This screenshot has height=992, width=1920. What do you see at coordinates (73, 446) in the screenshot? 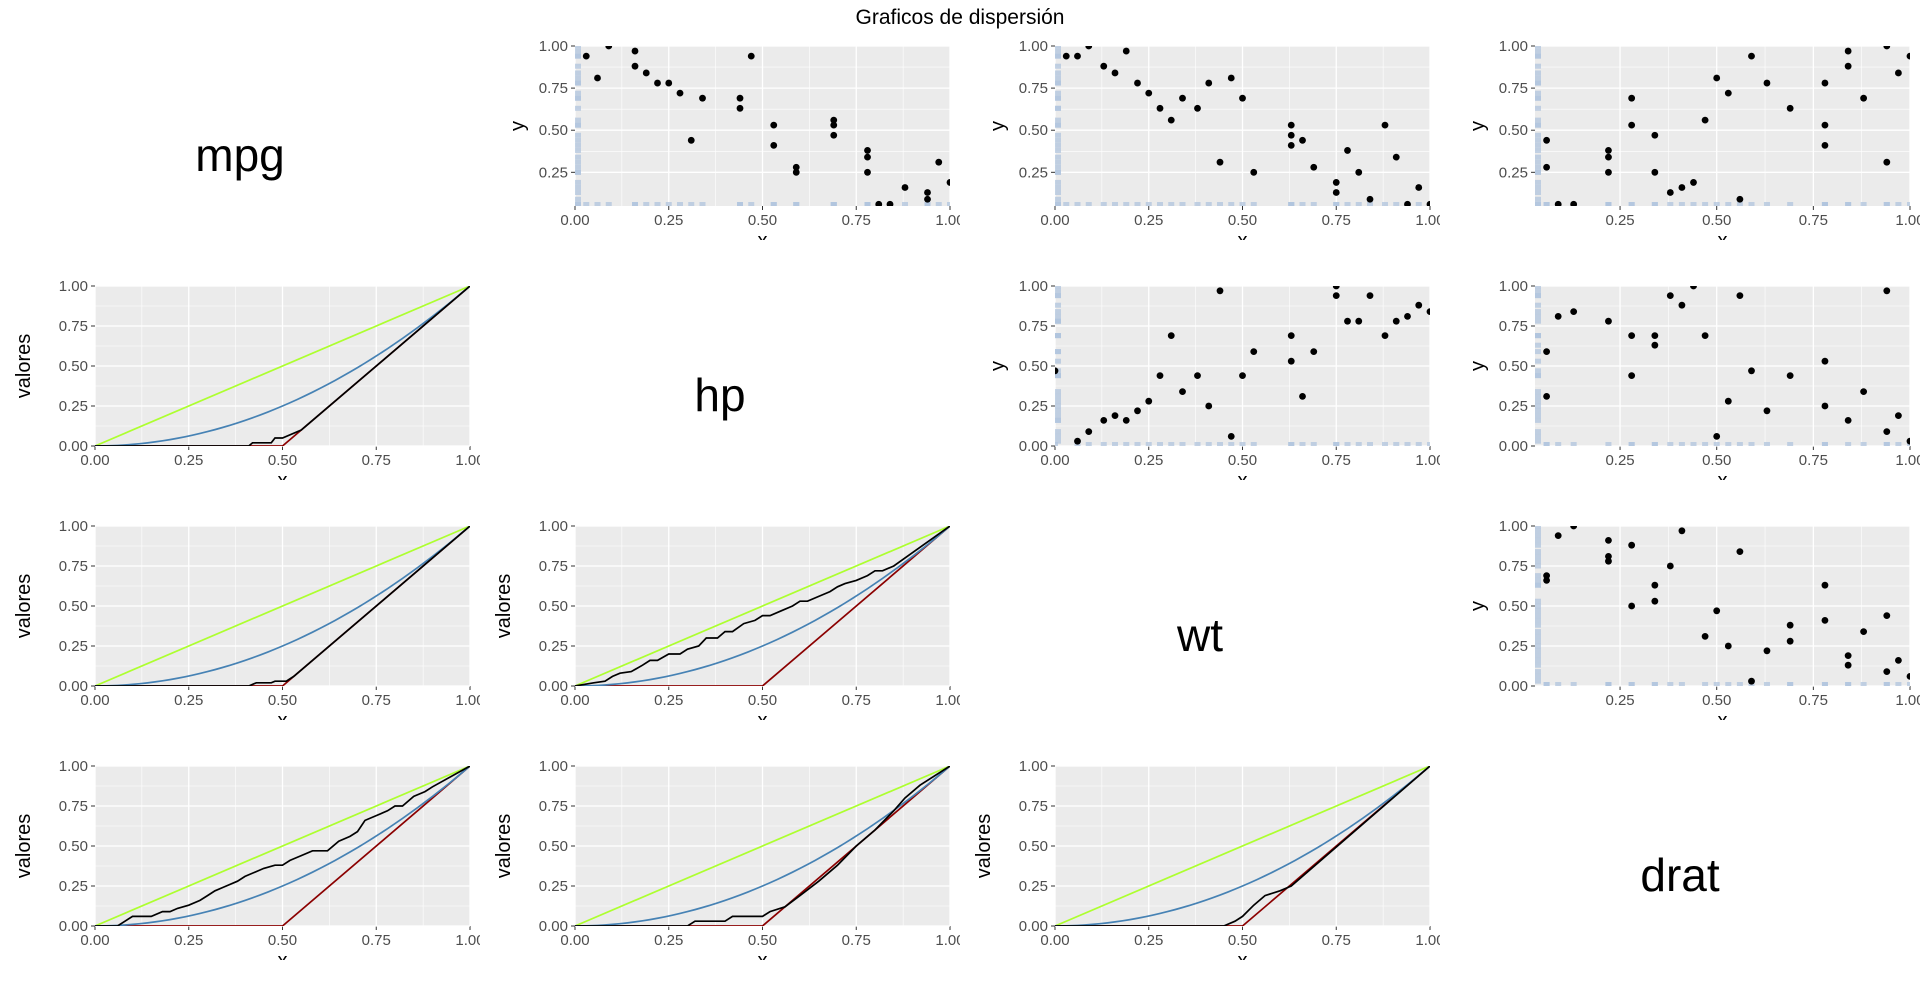
I see `y-tick-label: 0.00` at bounding box center [73, 446].